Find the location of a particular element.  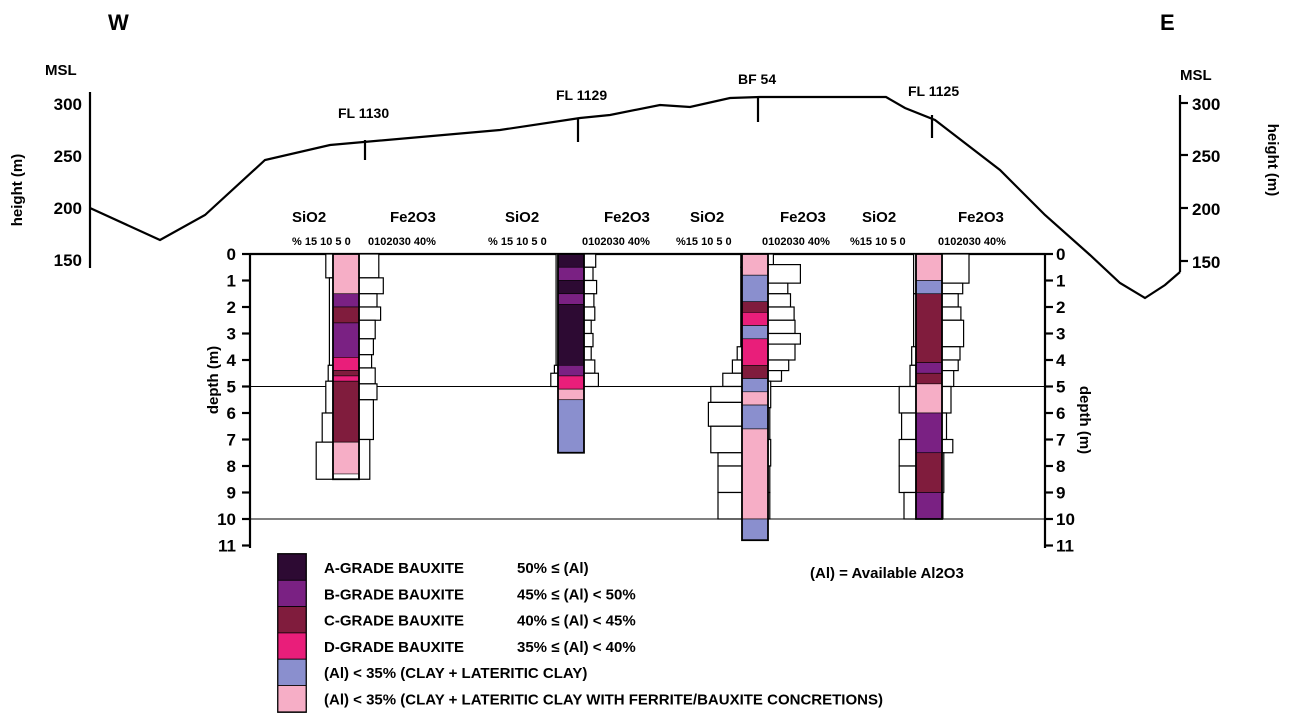

well-label-fl1129: FL 1129 is located at coordinates (581, 95).